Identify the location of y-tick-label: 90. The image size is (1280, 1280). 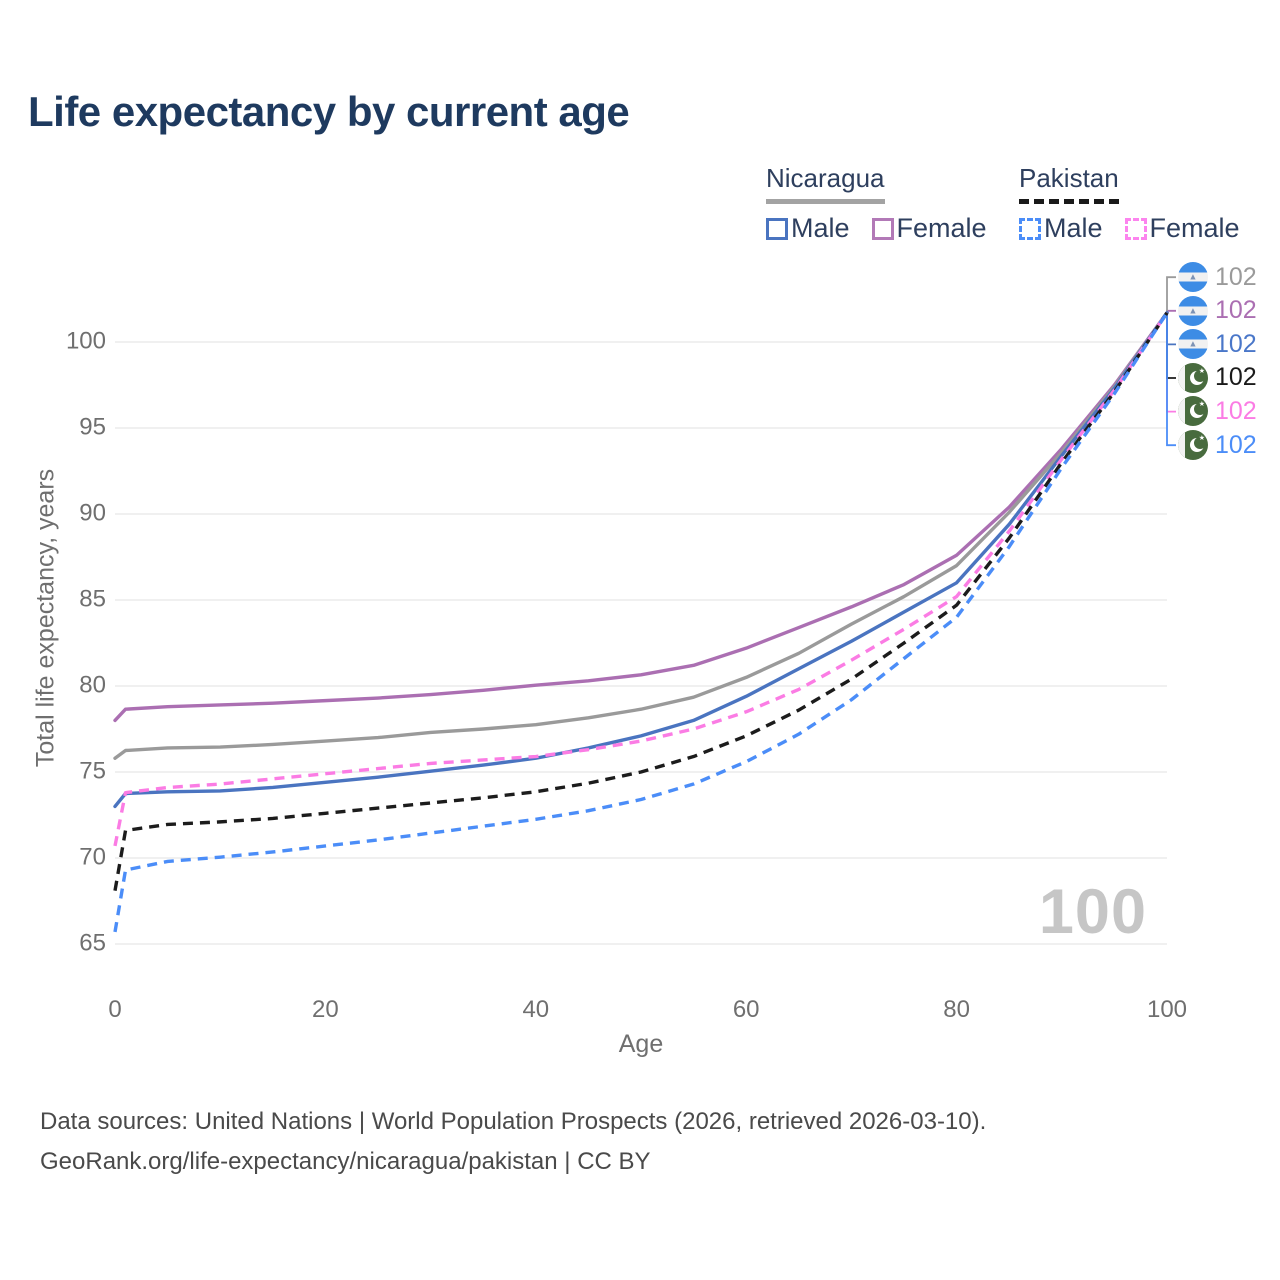
(92, 513).